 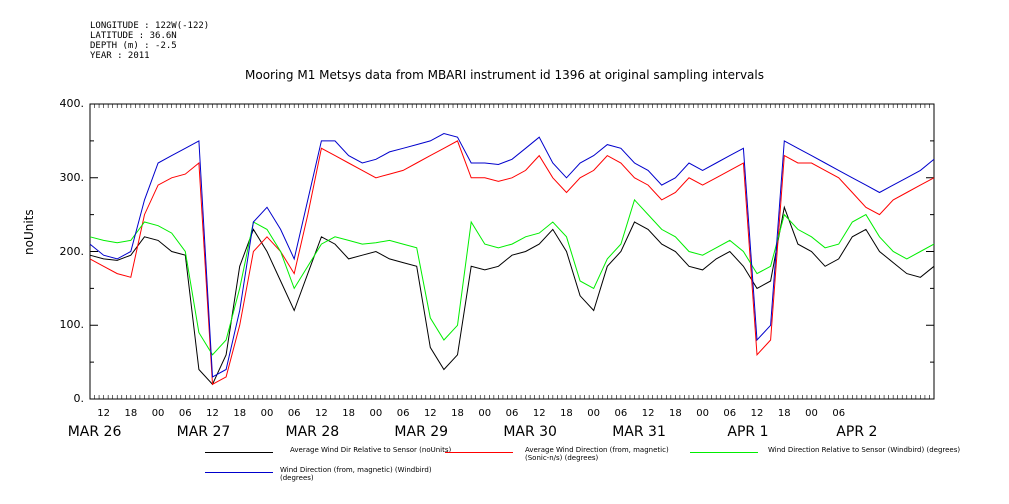 What do you see at coordinates (748, 432) in the screenshot?
I see `x-day-label: APR 1` at bounding box center [748, 432].